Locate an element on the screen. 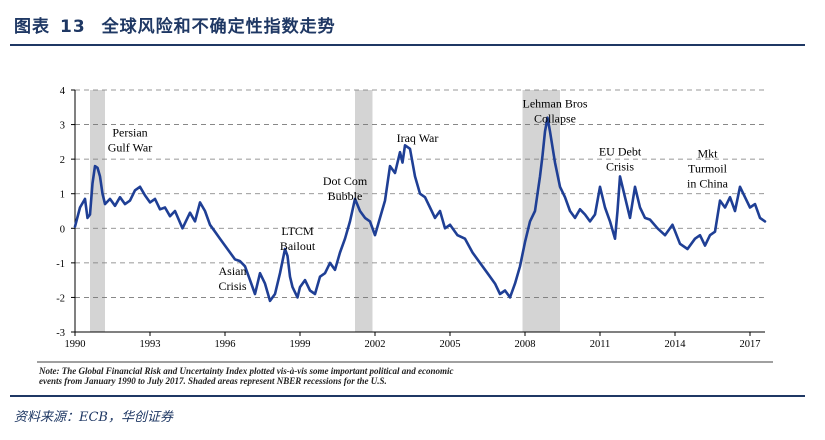 The width and height of the screenshot is (825, 440). top-divider is located at coordinates (407, 45).